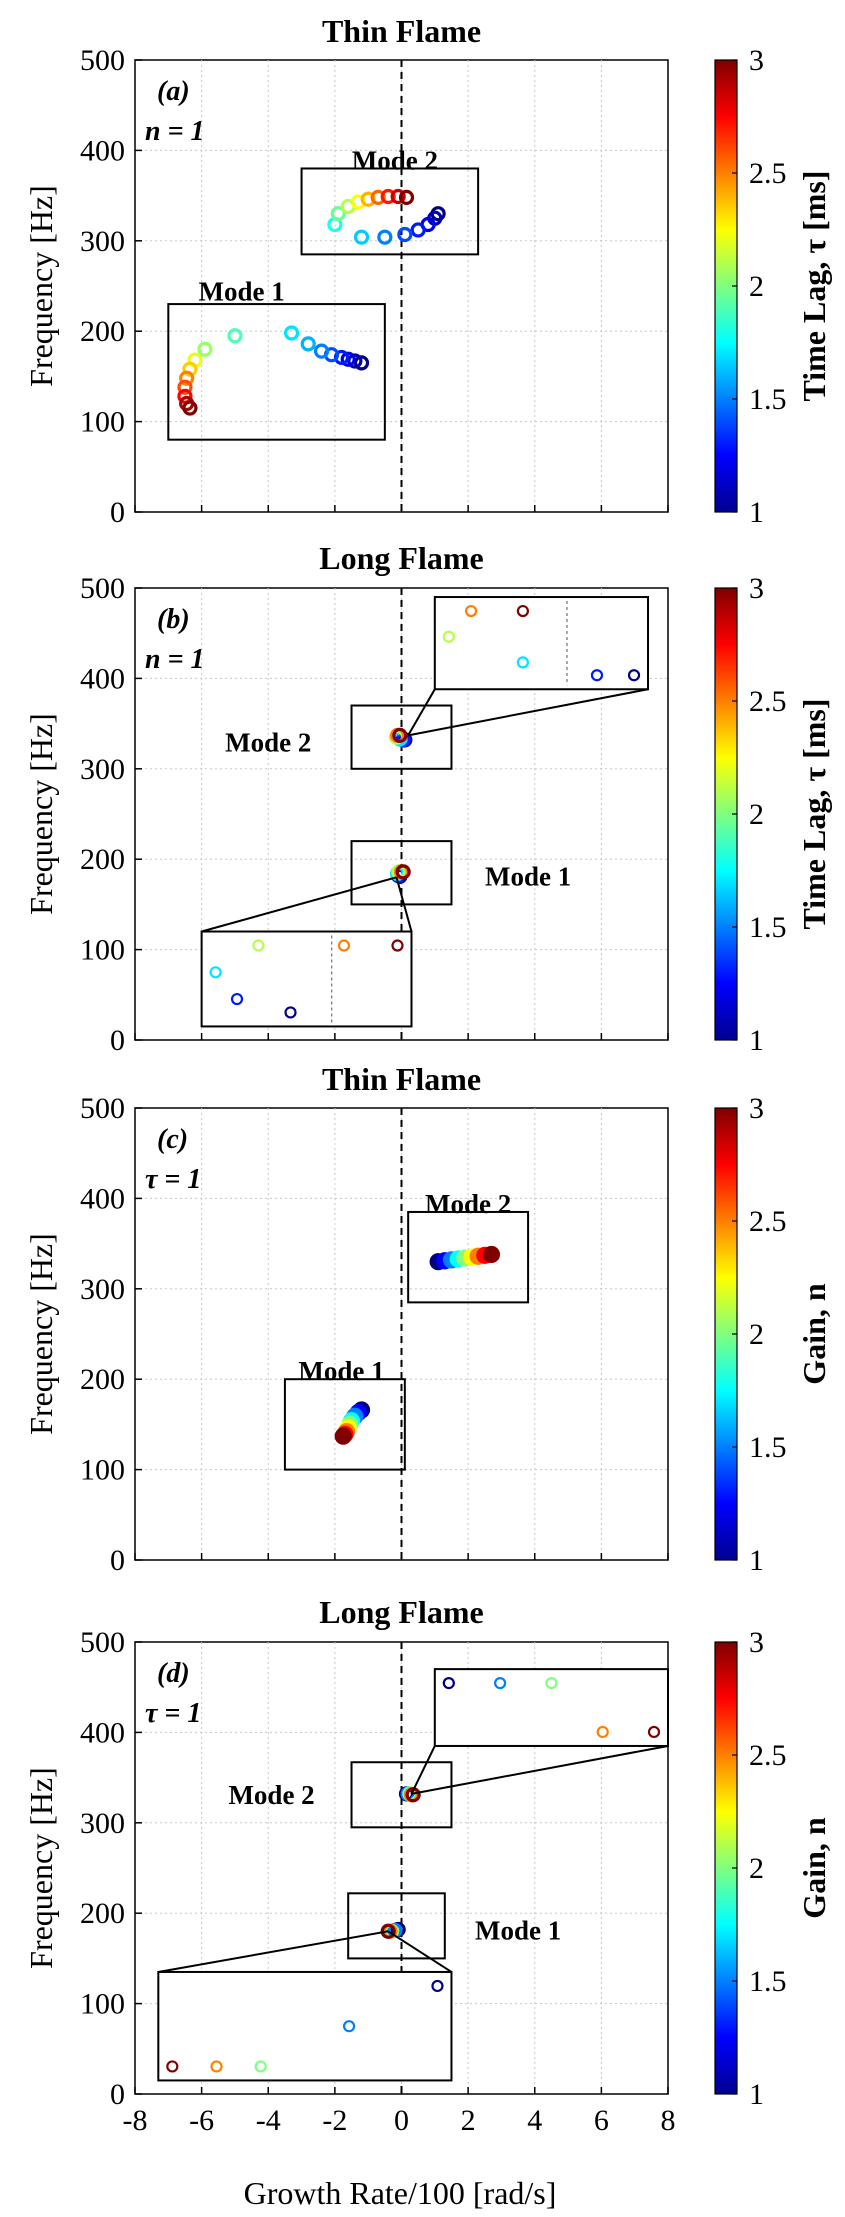  What do you see at coordinates (268, 2120) in the screenshot?
I see `x-tick-label: -4` at bounding box center [268, 2120].